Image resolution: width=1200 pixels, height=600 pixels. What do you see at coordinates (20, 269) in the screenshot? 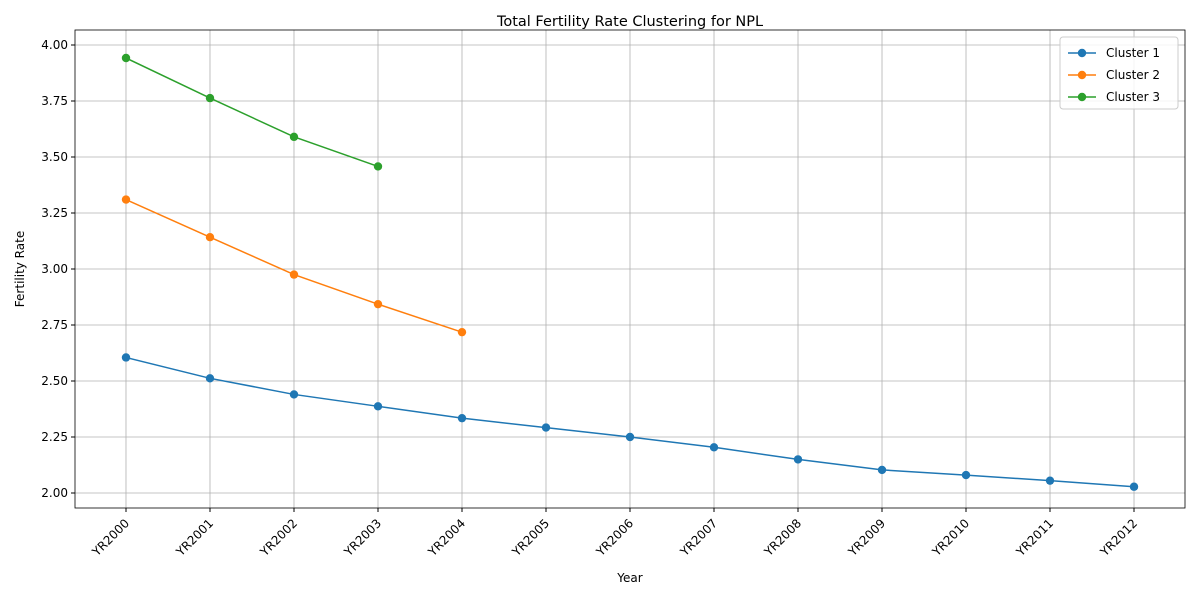
I see `y-axis-label: Fertility Rate` at bounding box center [20, 269].